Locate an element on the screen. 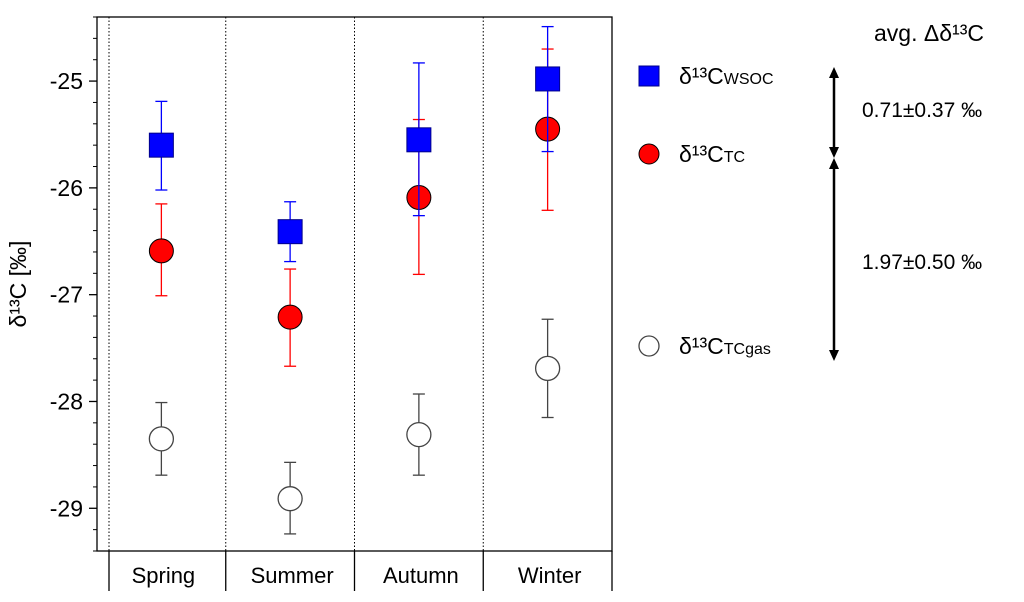 This screenshot has height=602, width=1024. legend-wsoc-marker is located at coordinates (649, 76).